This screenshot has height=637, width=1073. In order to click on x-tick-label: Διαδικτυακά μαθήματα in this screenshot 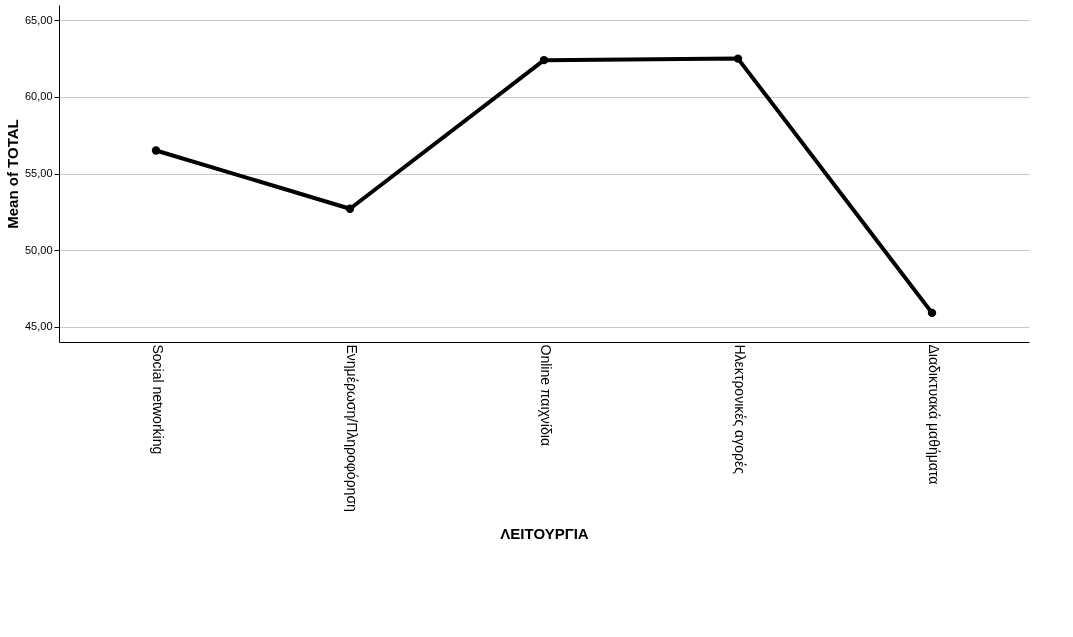, I will do `click(933, 414)`.